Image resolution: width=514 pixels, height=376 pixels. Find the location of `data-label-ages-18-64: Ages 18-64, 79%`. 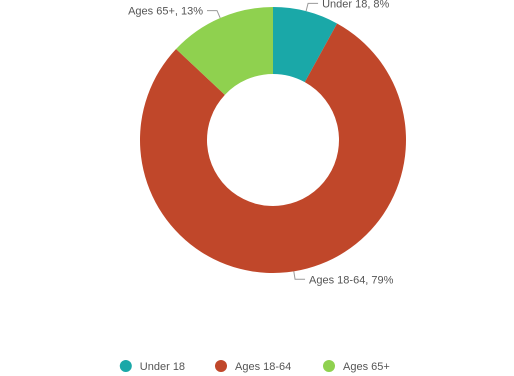

data-label-ages-18-64: Ages 18-64, 79% is located at coordinates (351, 280).